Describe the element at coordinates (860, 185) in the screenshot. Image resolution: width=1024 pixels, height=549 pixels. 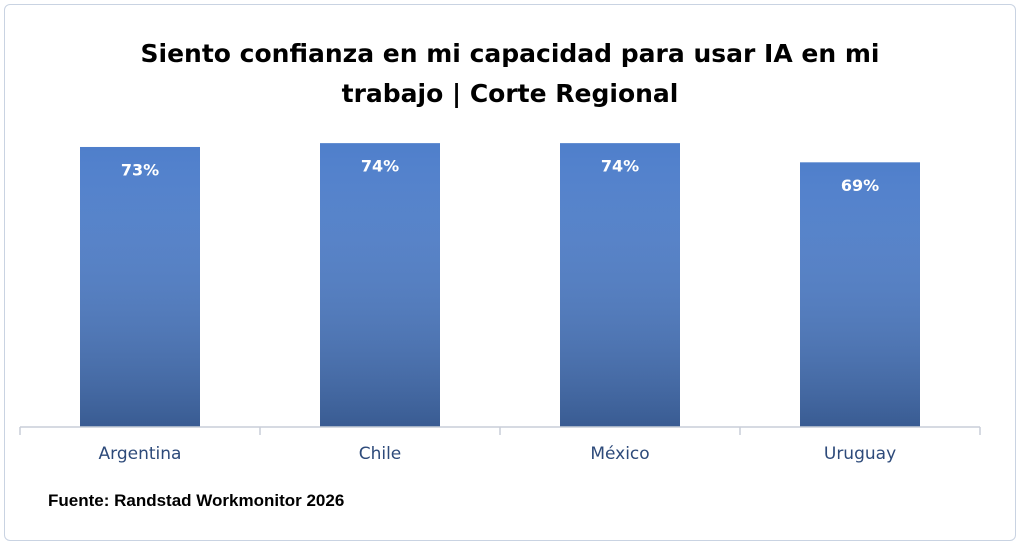
I see `value-label: 69%` at that location.